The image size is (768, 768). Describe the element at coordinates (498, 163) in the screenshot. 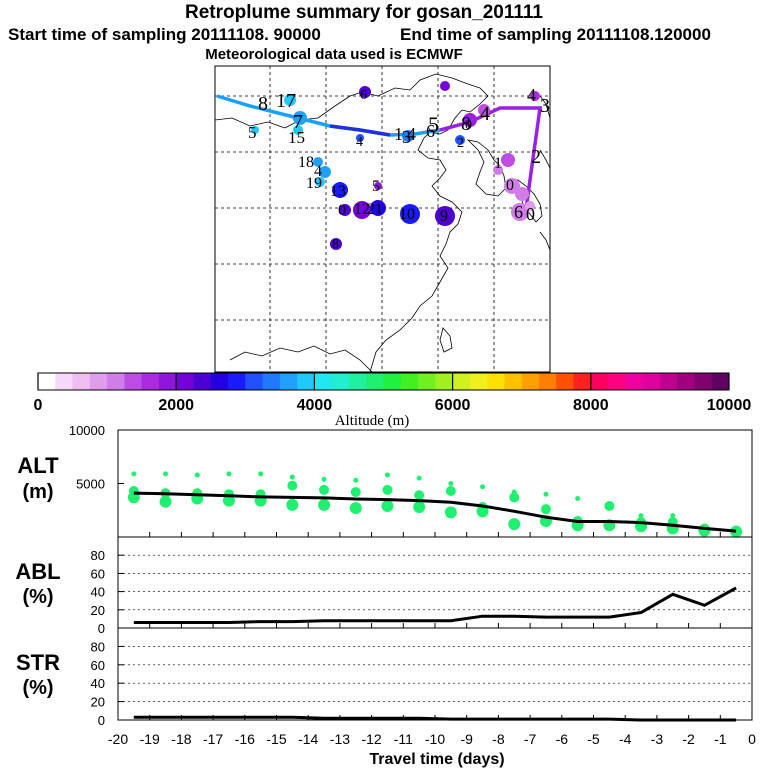

I see `map-day-label: 1` at that location.